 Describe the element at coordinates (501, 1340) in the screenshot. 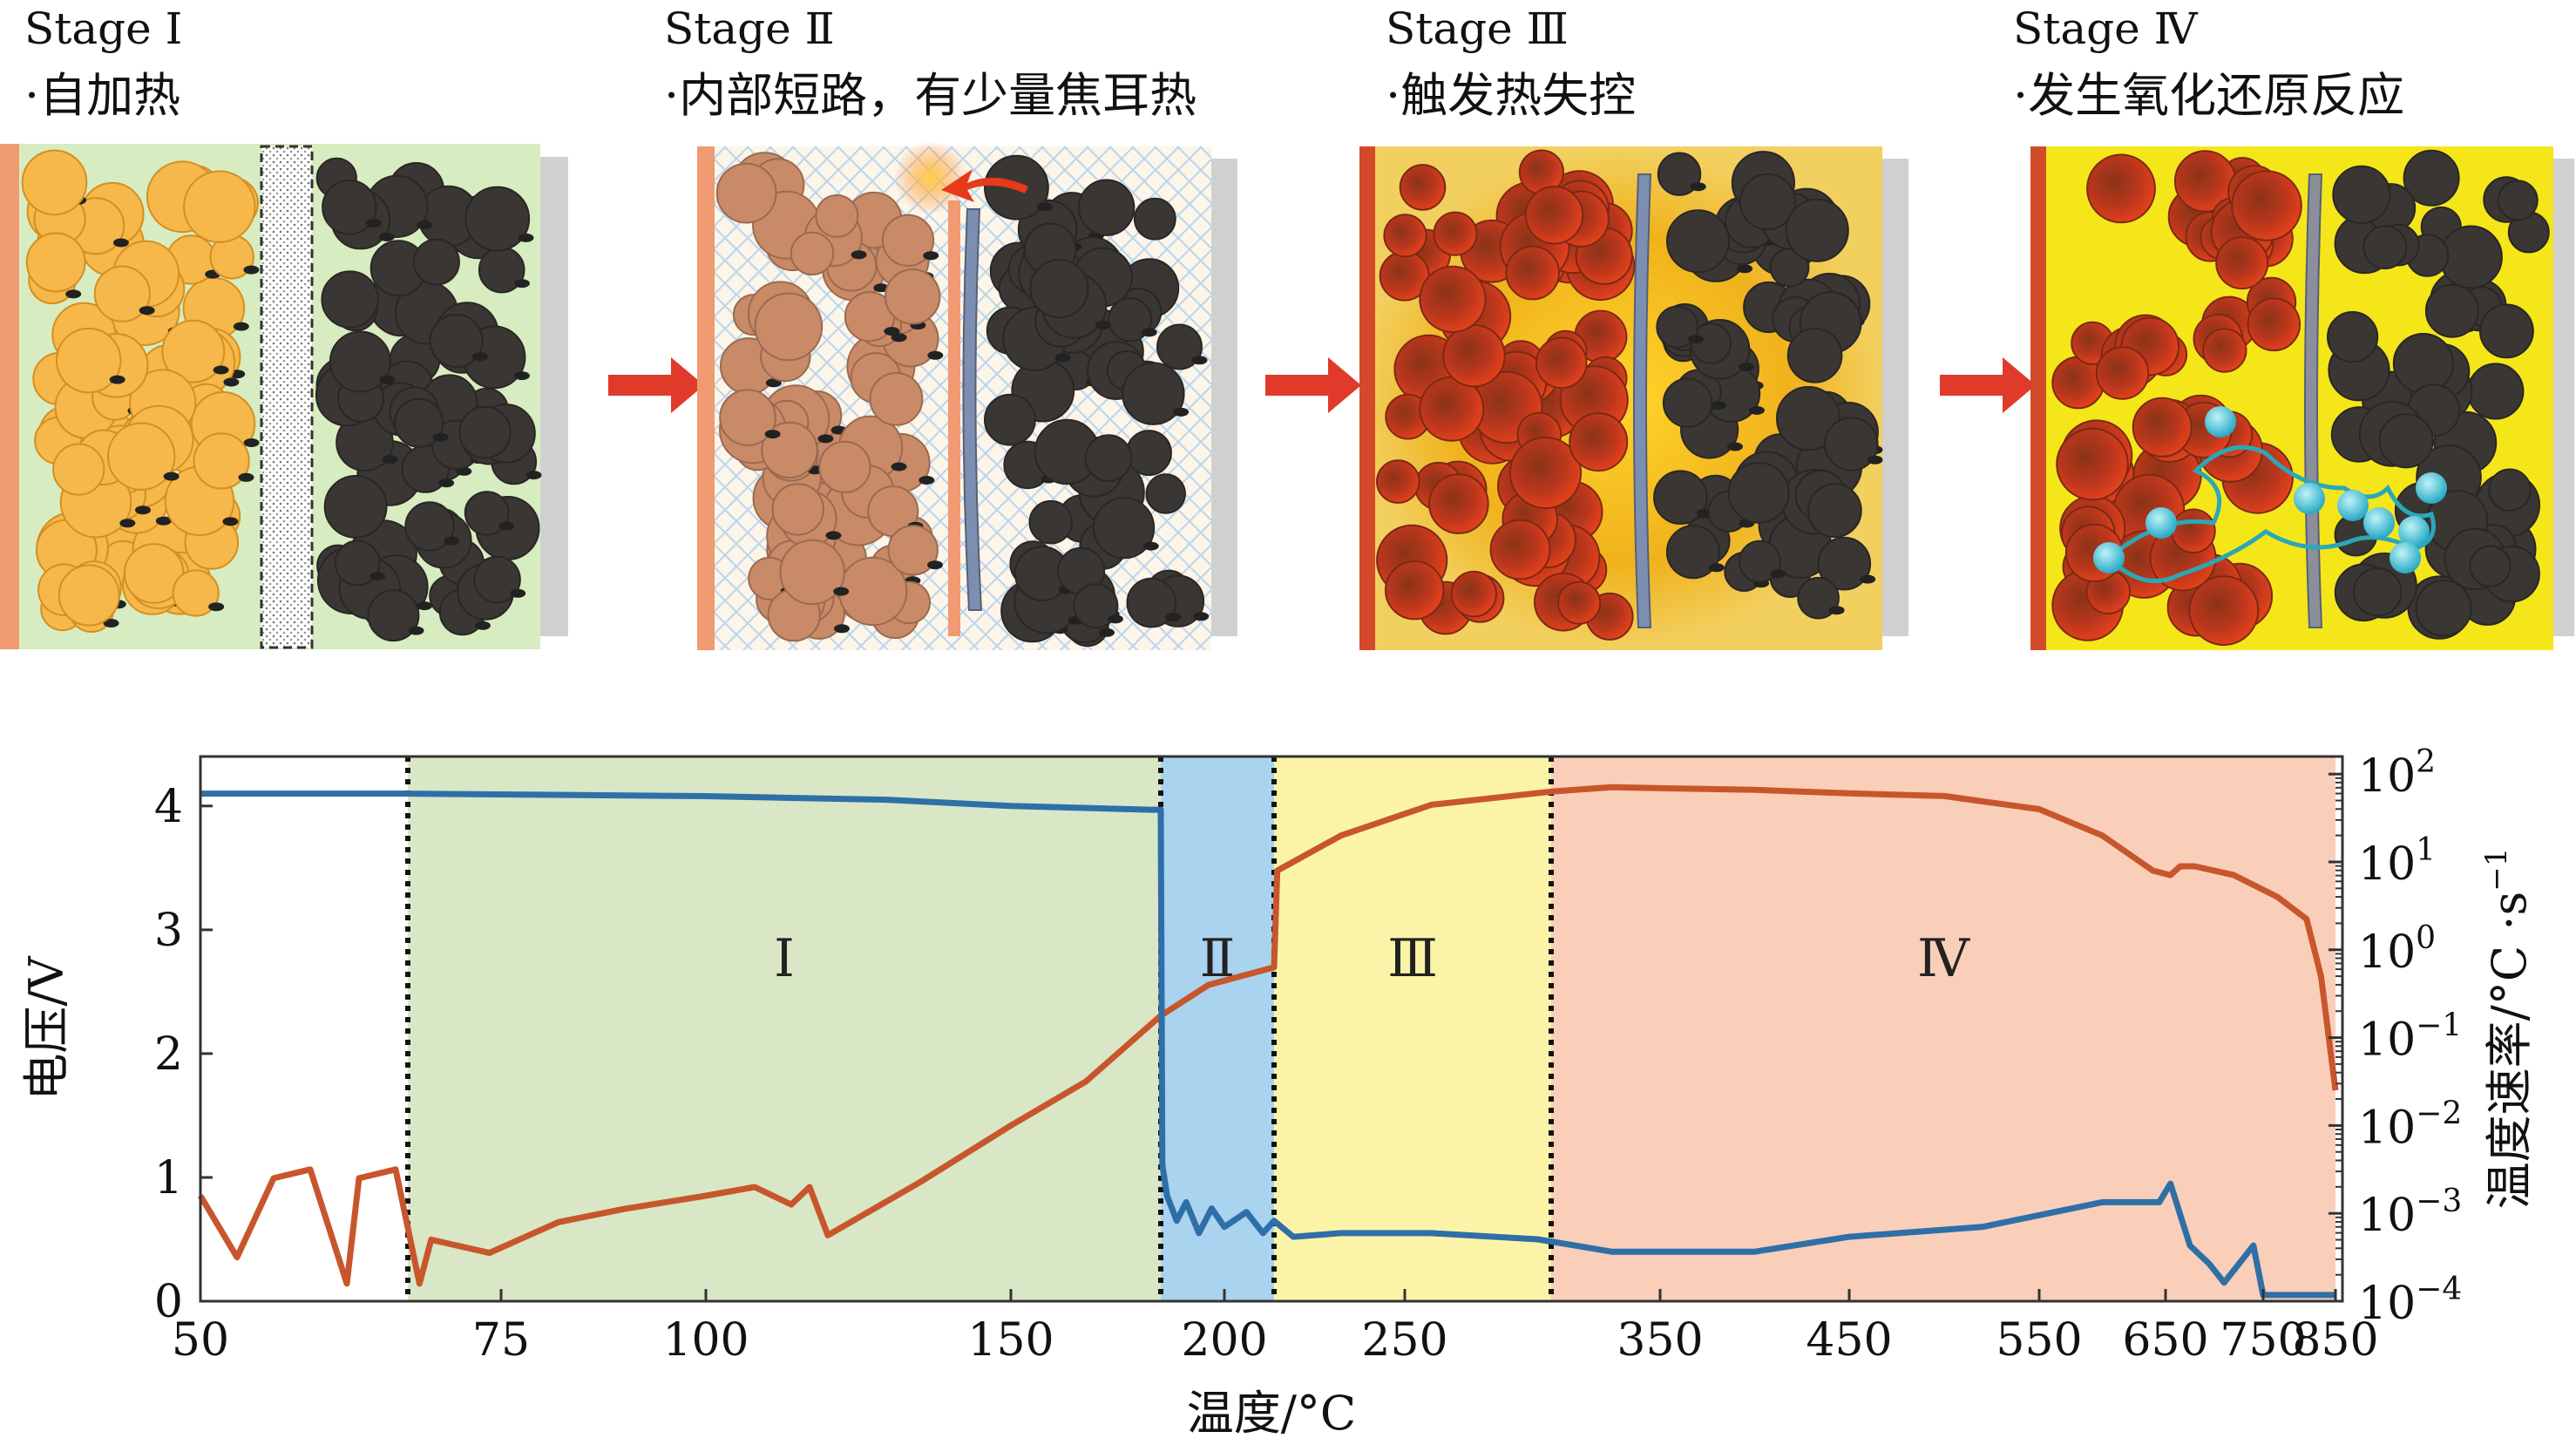

I see `x-tick-label: 75` at that location.